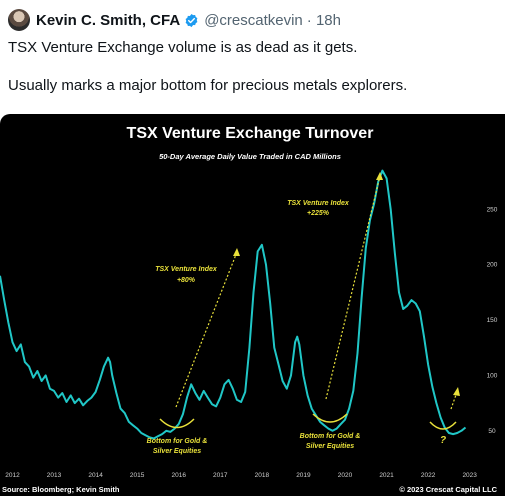 This screenshot has width=505, height=496. I want to click on annotation-bottom-2015-line2: Silver Equities, so click(177, 451).